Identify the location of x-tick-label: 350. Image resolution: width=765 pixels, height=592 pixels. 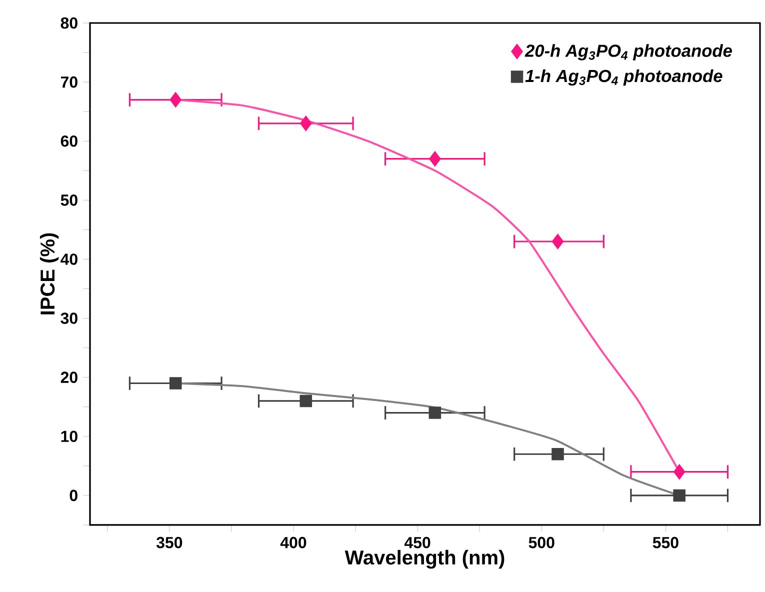
(169, 542).